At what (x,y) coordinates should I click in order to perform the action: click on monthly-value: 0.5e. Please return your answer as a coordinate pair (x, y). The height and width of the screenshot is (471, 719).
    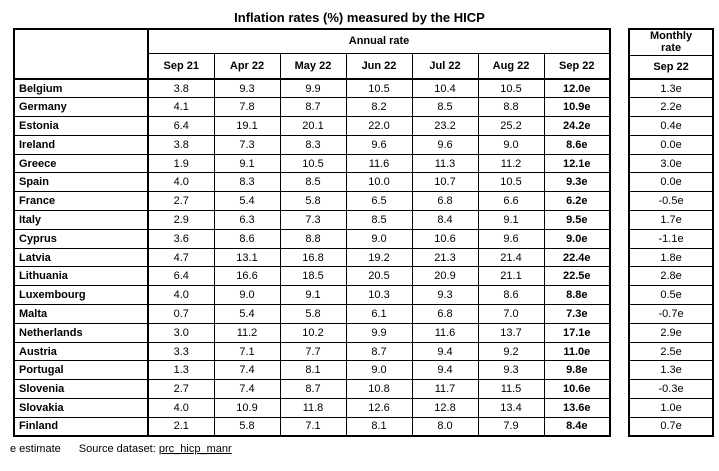
    Looking at the image, I should click on (671, 295).